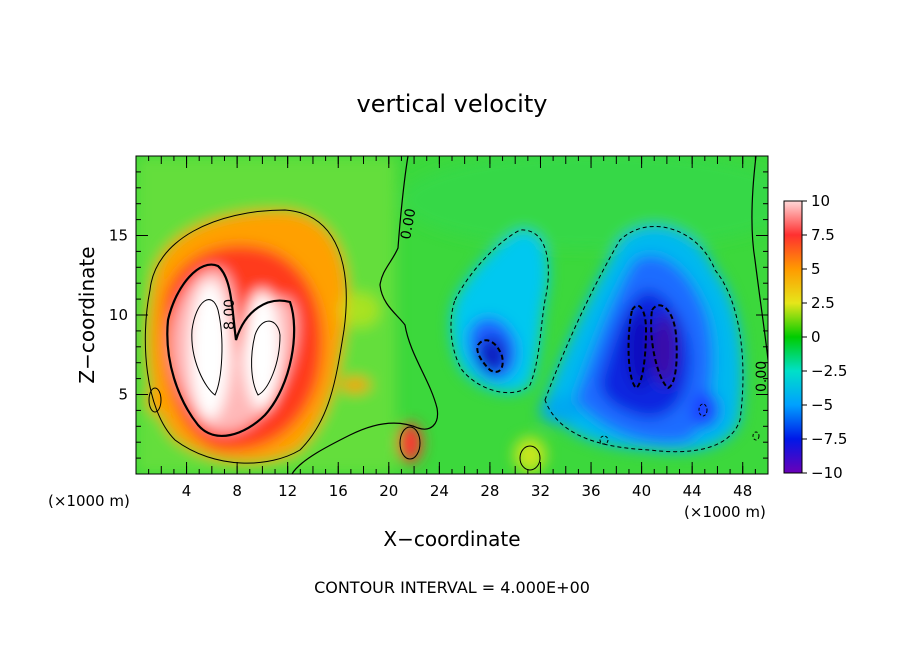 This screenshot has height=654, width=904. Describe the element at coordinates (590, 491) in the screenshot. I see `x-tick-label: 36` at that location.